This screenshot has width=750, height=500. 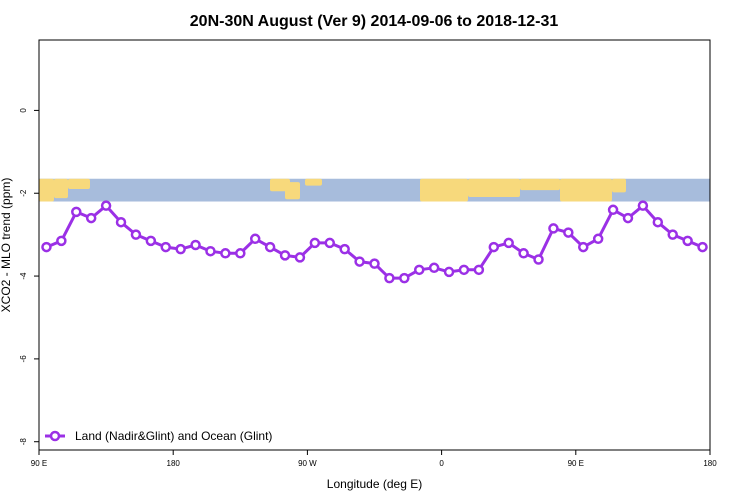 I want to click on world-map-strip, so click(x=374, y=190).